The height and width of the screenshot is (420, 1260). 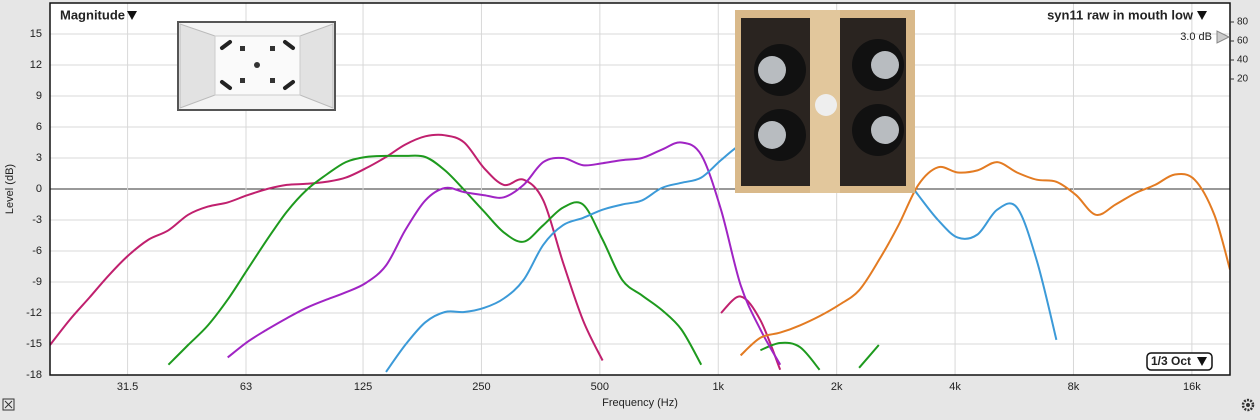 I want to click on right-scale-label: 40, so click(x=1243, y=60).